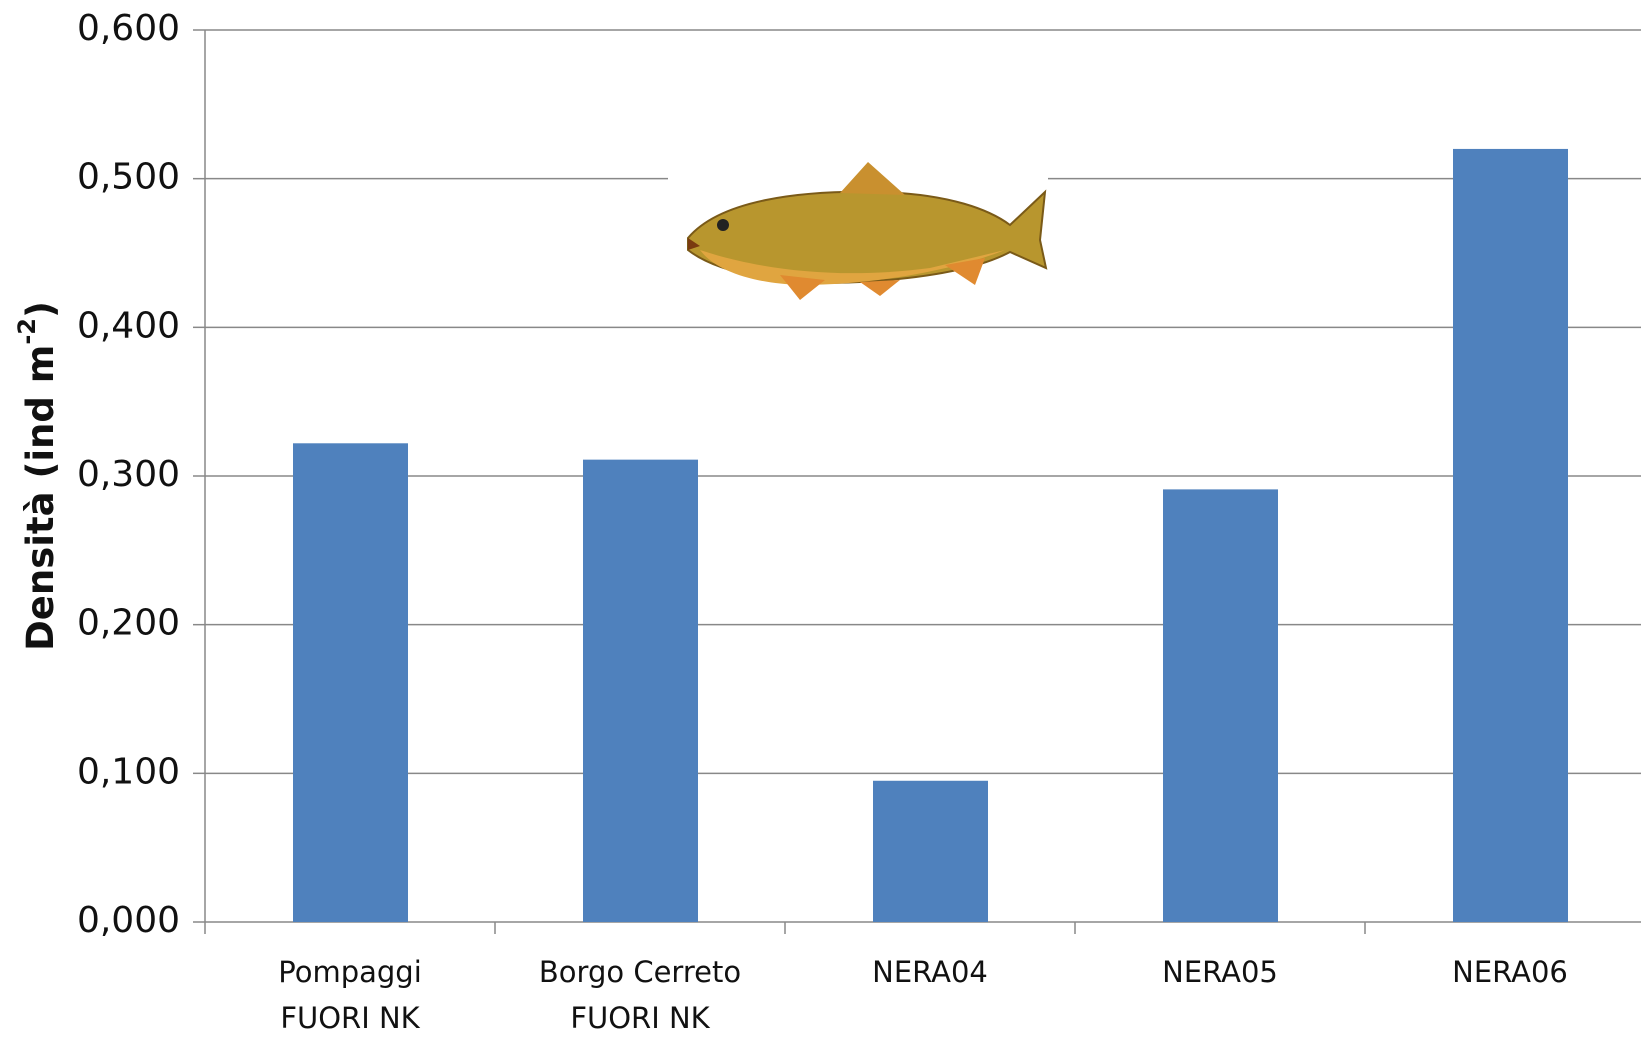 The width and height of the screenshot is (1641, 1037). Describe the element at coordinates (128, 325) in the screenshot. I see `y-tick-label: 0,400` at that location.